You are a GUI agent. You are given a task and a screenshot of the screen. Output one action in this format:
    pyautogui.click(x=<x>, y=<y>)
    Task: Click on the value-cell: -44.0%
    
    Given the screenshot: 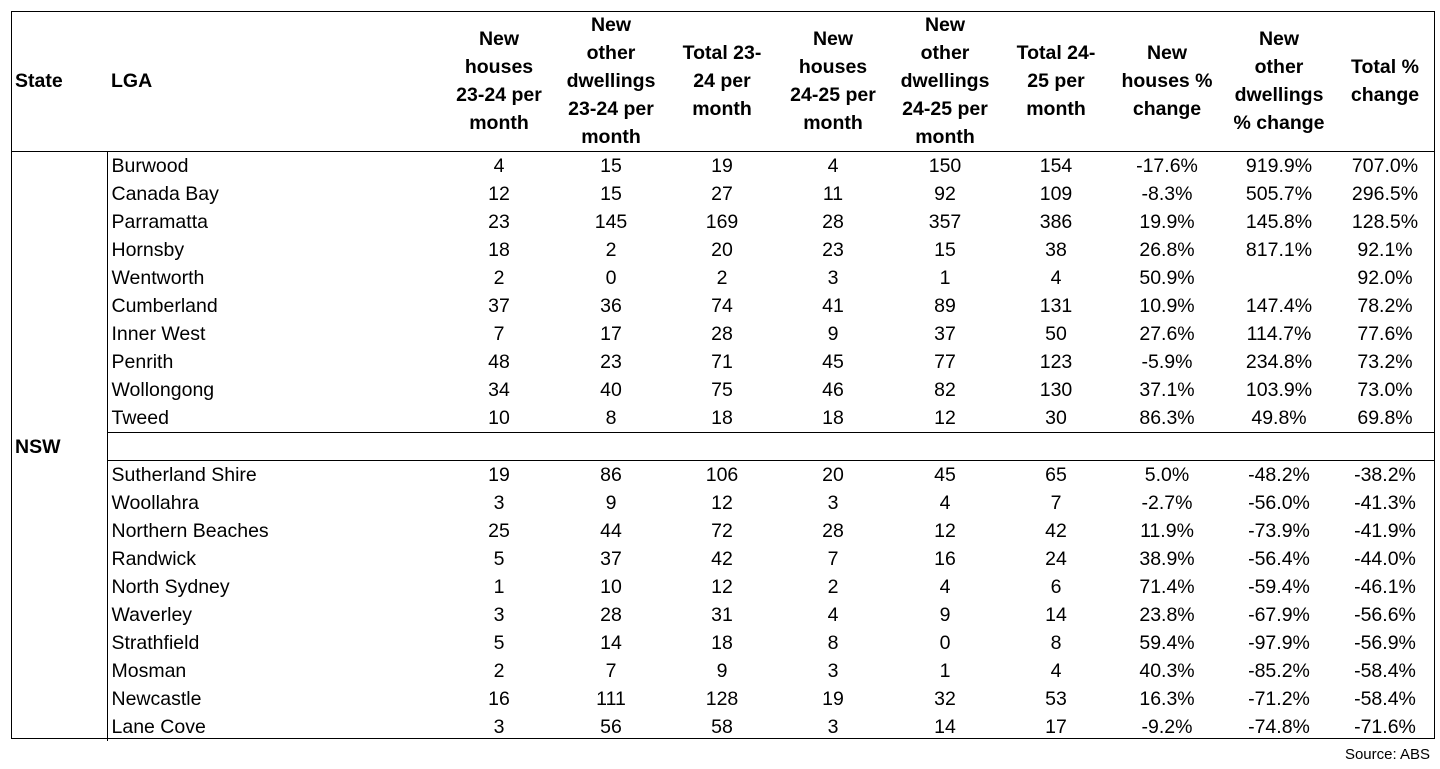 What is the action you would take?
    pyautogui.click(x=1385, y=559)
    